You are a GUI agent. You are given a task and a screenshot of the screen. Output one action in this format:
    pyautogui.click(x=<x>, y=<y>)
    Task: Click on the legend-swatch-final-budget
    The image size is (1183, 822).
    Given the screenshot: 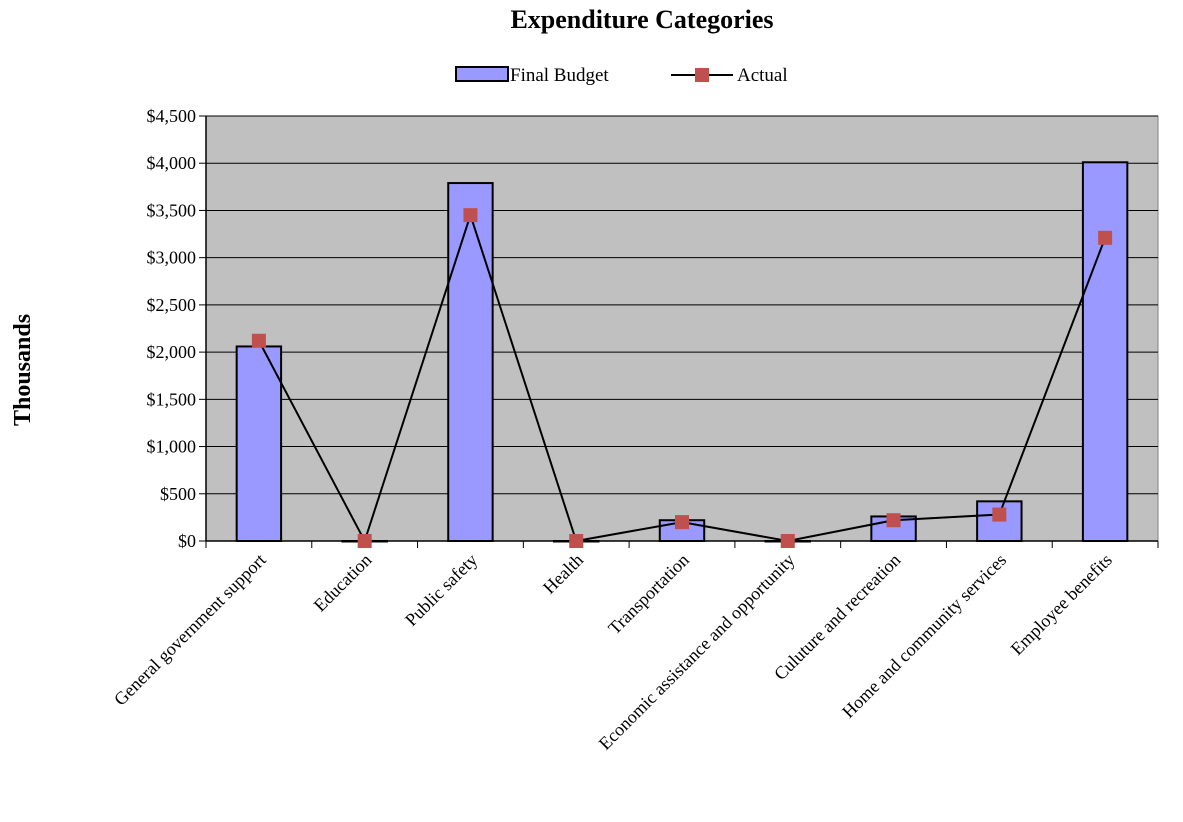 What is the action you would take?
    pyautogui.click(x=482, y=74)
    